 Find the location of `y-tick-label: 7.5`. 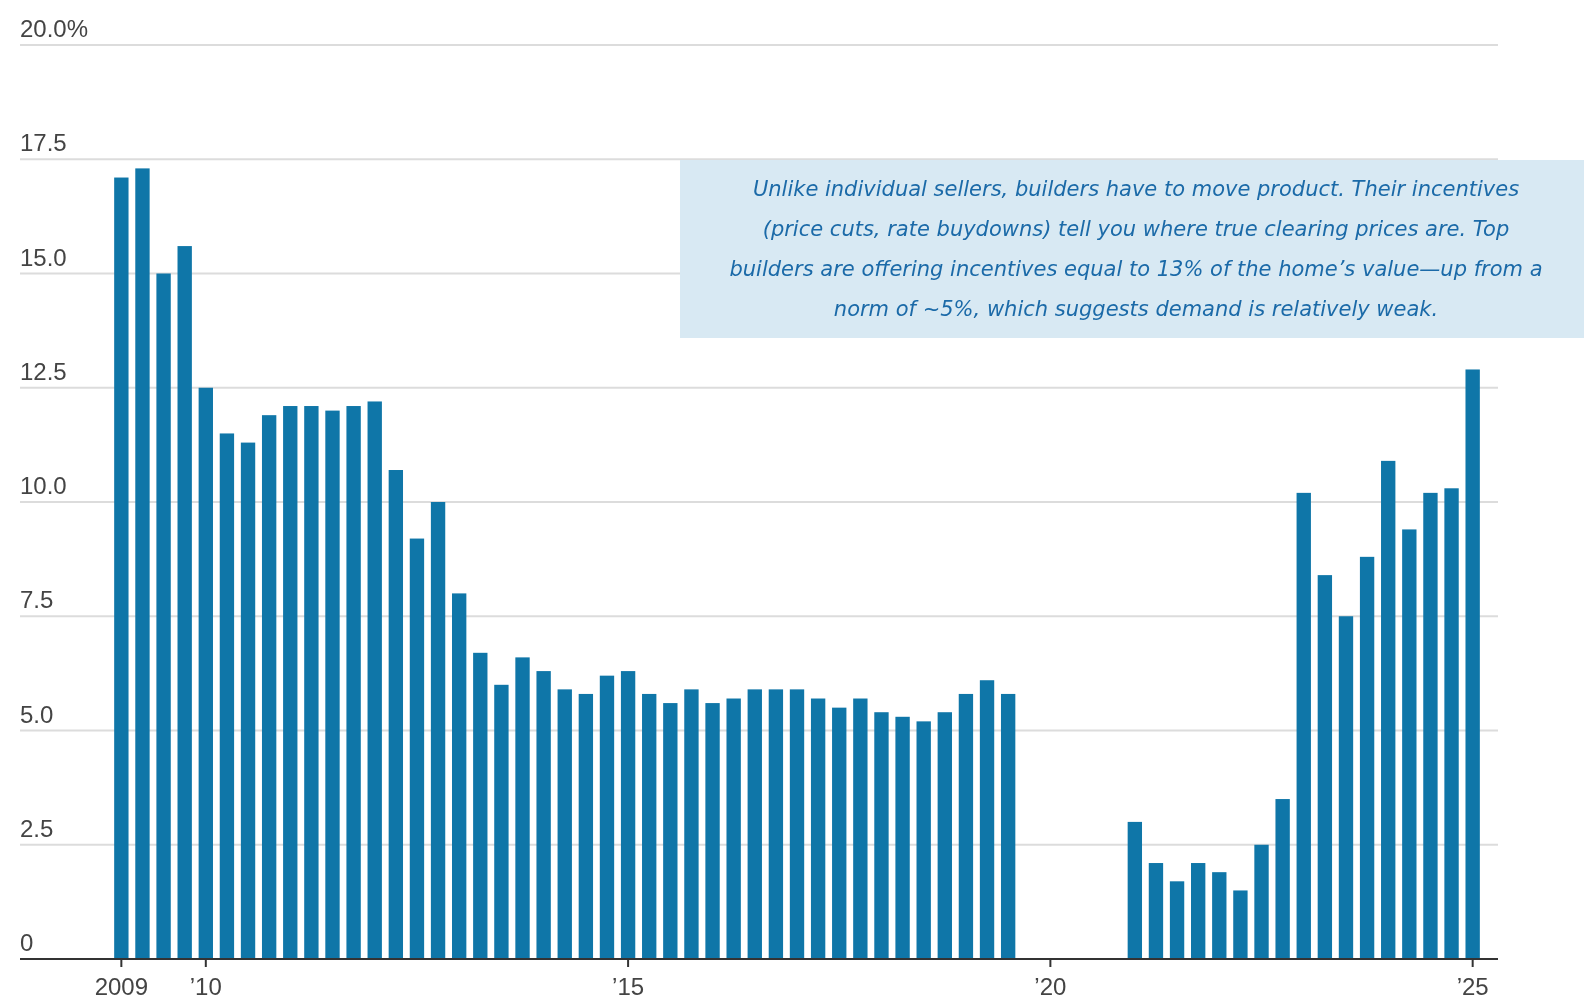

y-tick-label: 7.5 is located at coordinates (37, 600).